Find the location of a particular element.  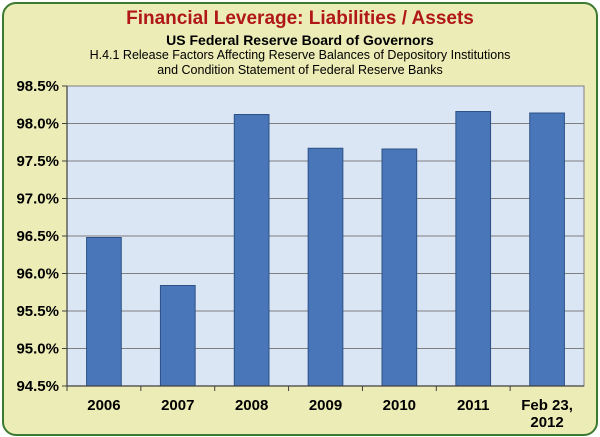

y-tick-label: 96.5% is located at coordinates (37, 236).